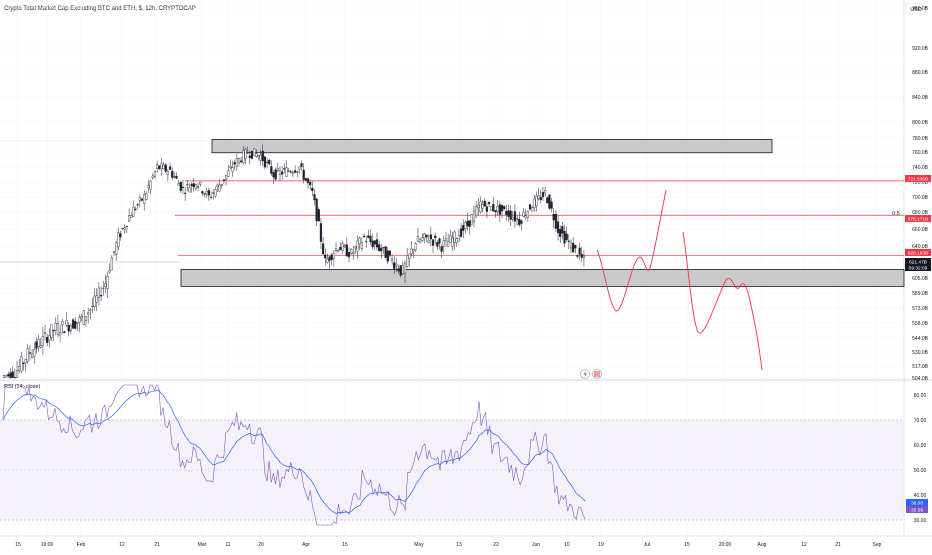  I want to click on time-axis-label: 21, so click(838, 545).